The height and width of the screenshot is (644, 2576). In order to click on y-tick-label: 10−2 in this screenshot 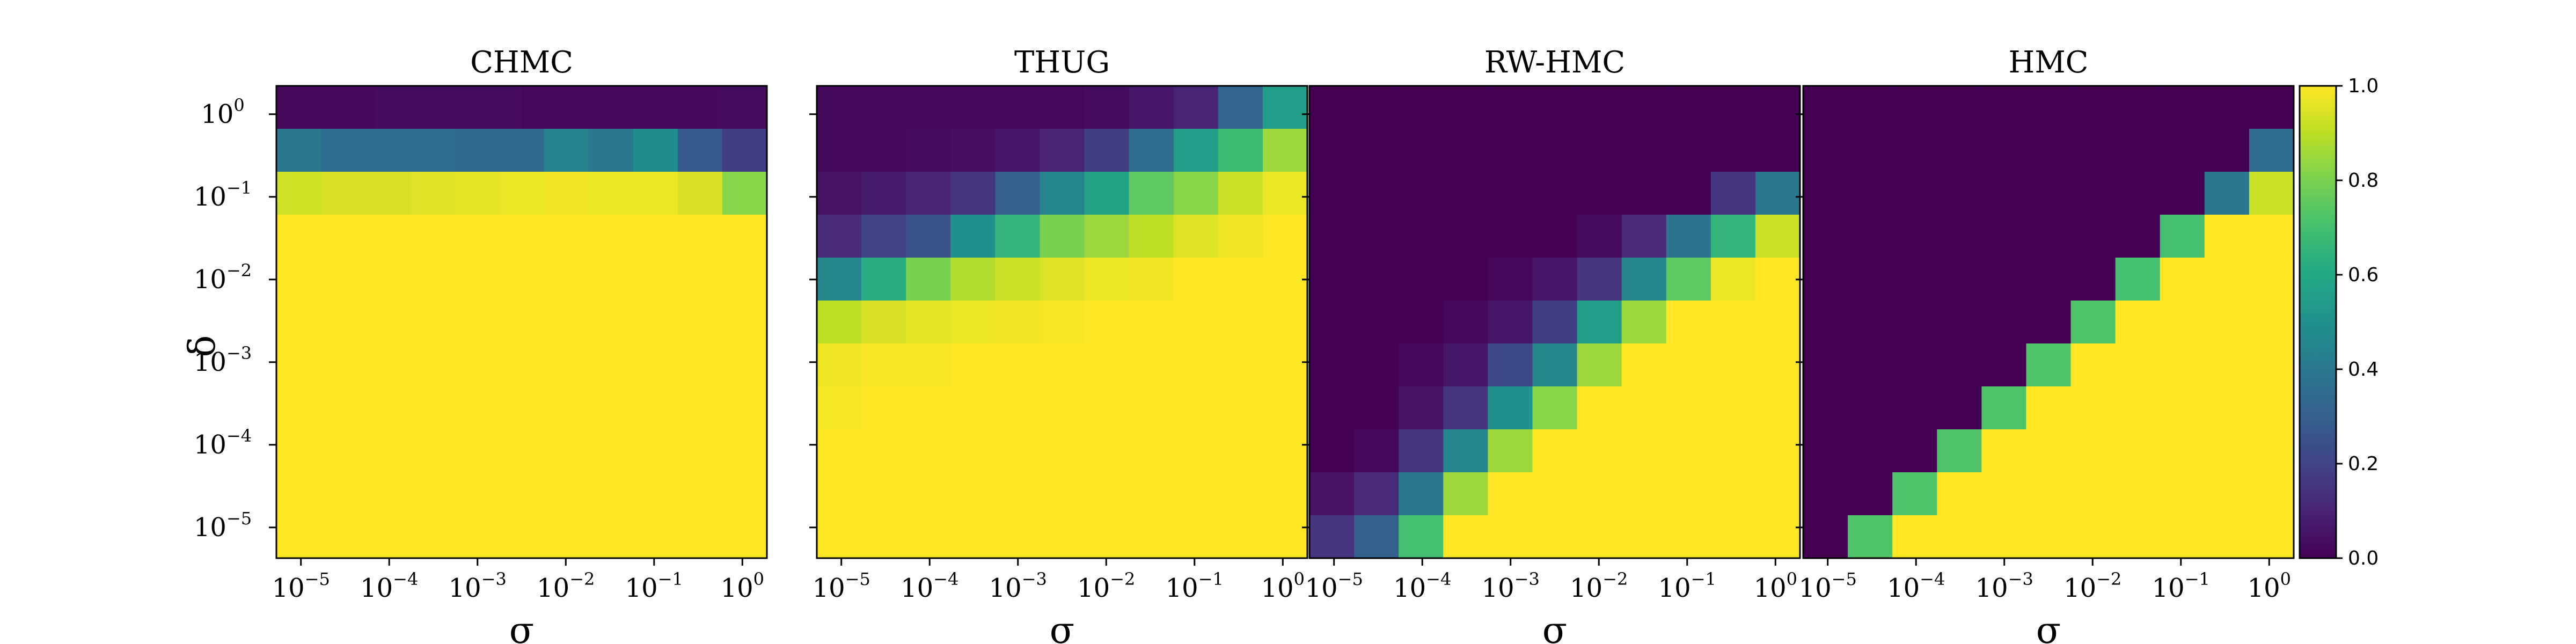, I will do `click(223, 277)`.